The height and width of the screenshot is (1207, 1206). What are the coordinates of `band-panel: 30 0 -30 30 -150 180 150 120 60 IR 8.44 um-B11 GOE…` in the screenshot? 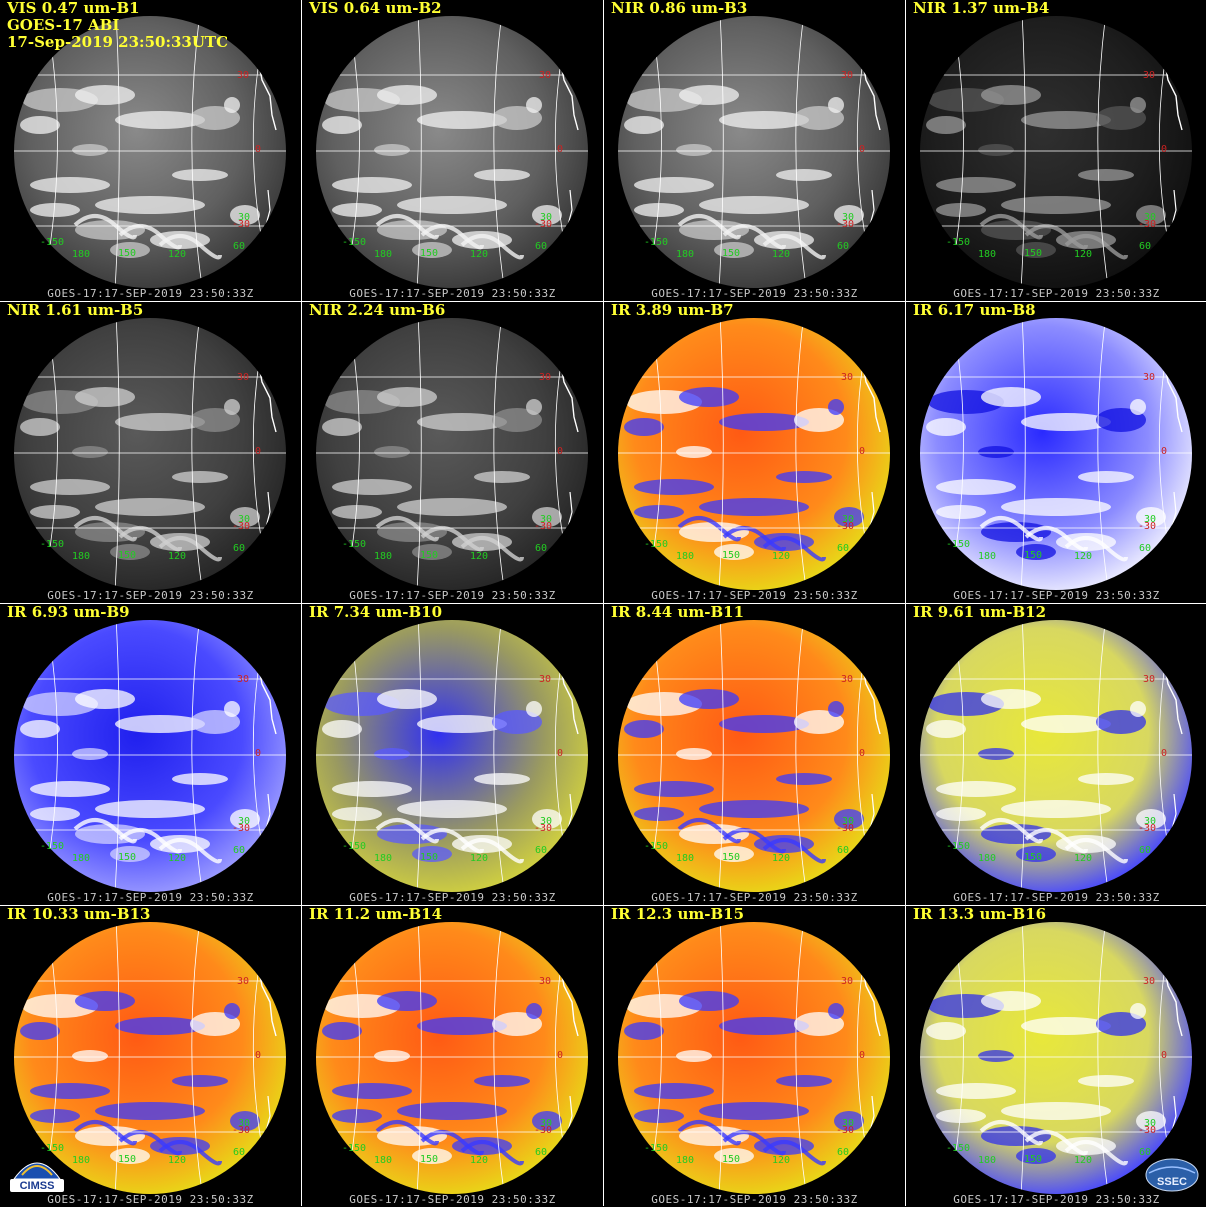 It's located at (754, 754).